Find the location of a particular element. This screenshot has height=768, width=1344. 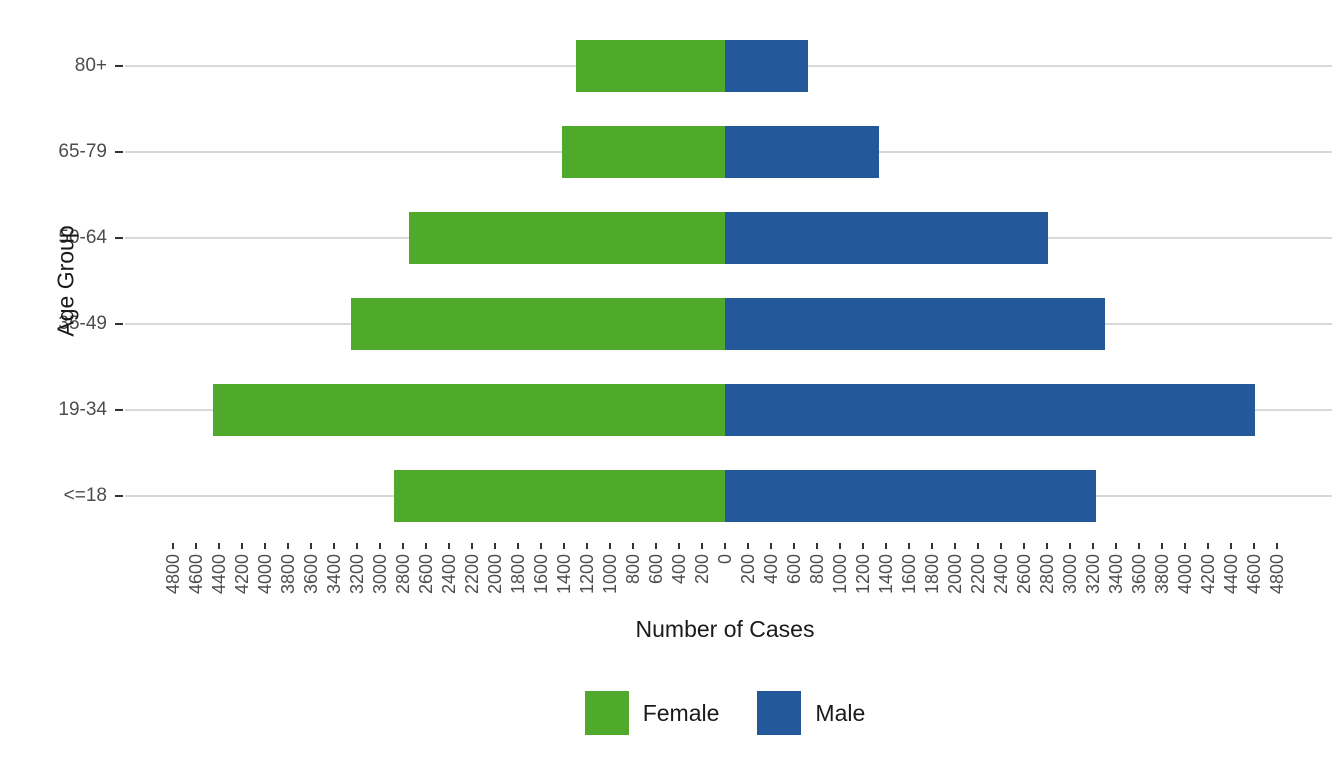

x-axis-label-text: 200 is located at coordinates (748, 569).